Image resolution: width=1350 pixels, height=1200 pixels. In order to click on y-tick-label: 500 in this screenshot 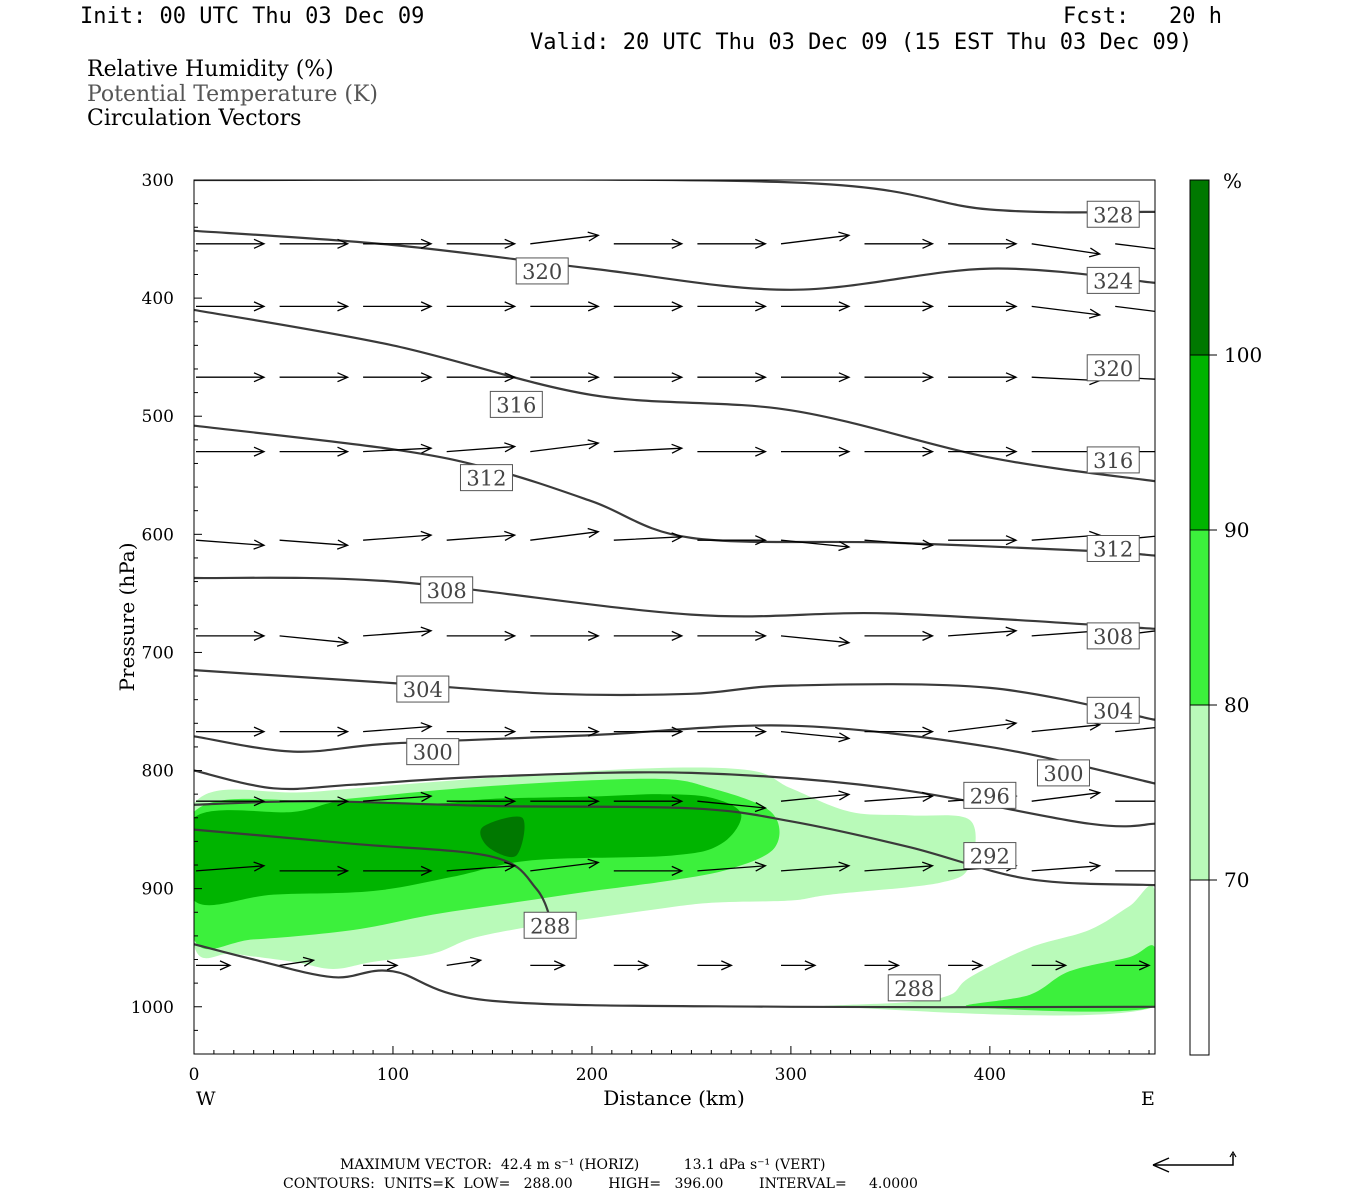, I will do `click(158, 417)`.